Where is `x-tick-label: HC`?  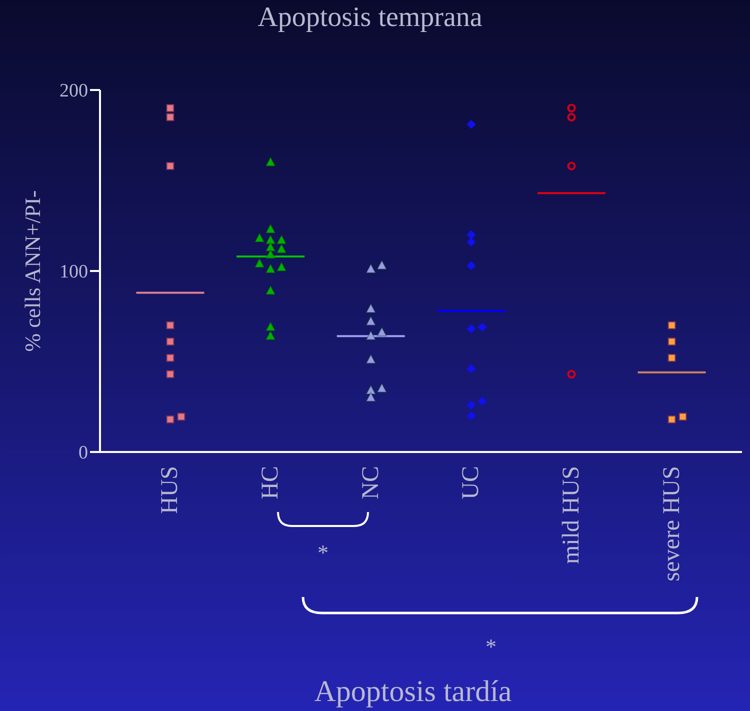 x-tick-label: HC is located at coordinates (271, 483).